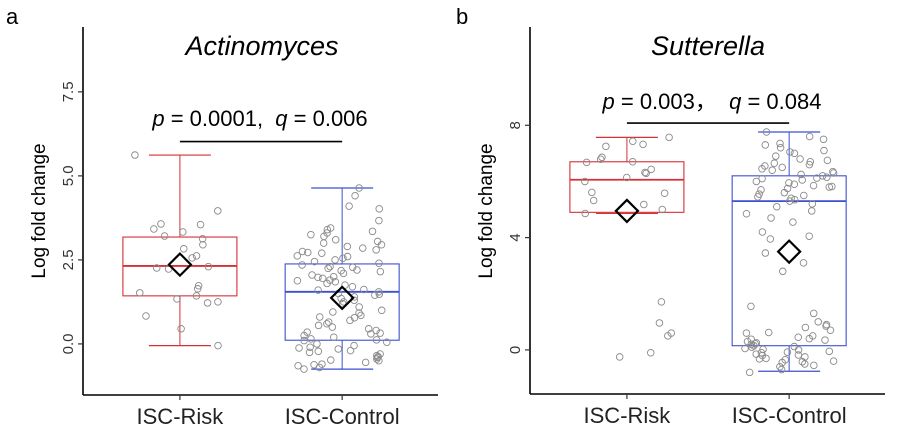  I want to click on y-tick-label: 2.5, so click(68, 259).